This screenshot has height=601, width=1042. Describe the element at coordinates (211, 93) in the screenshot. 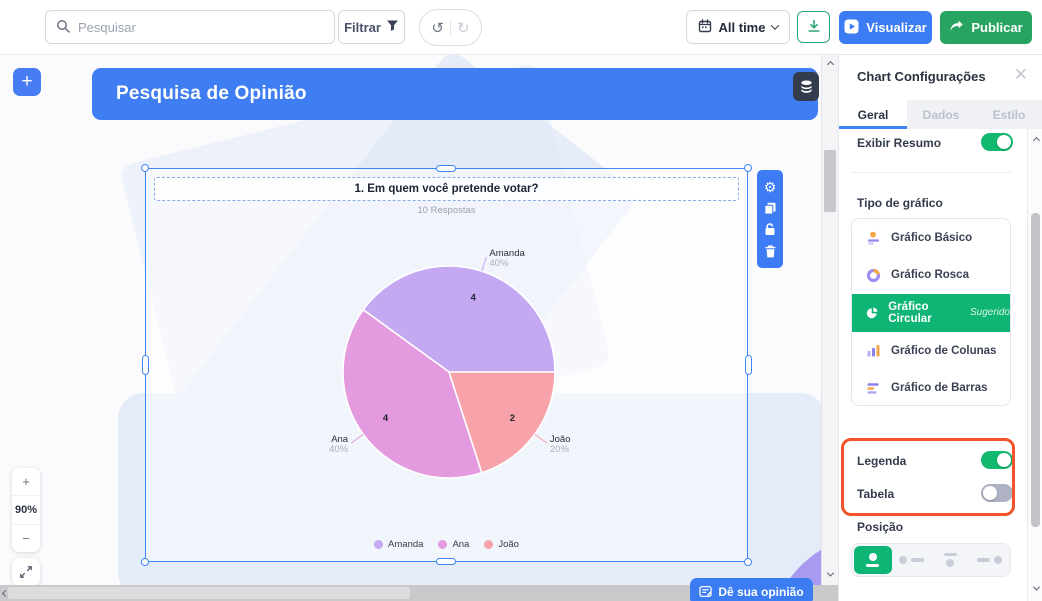

I see `survey-title: Pesquisa de Opinião` at that location.